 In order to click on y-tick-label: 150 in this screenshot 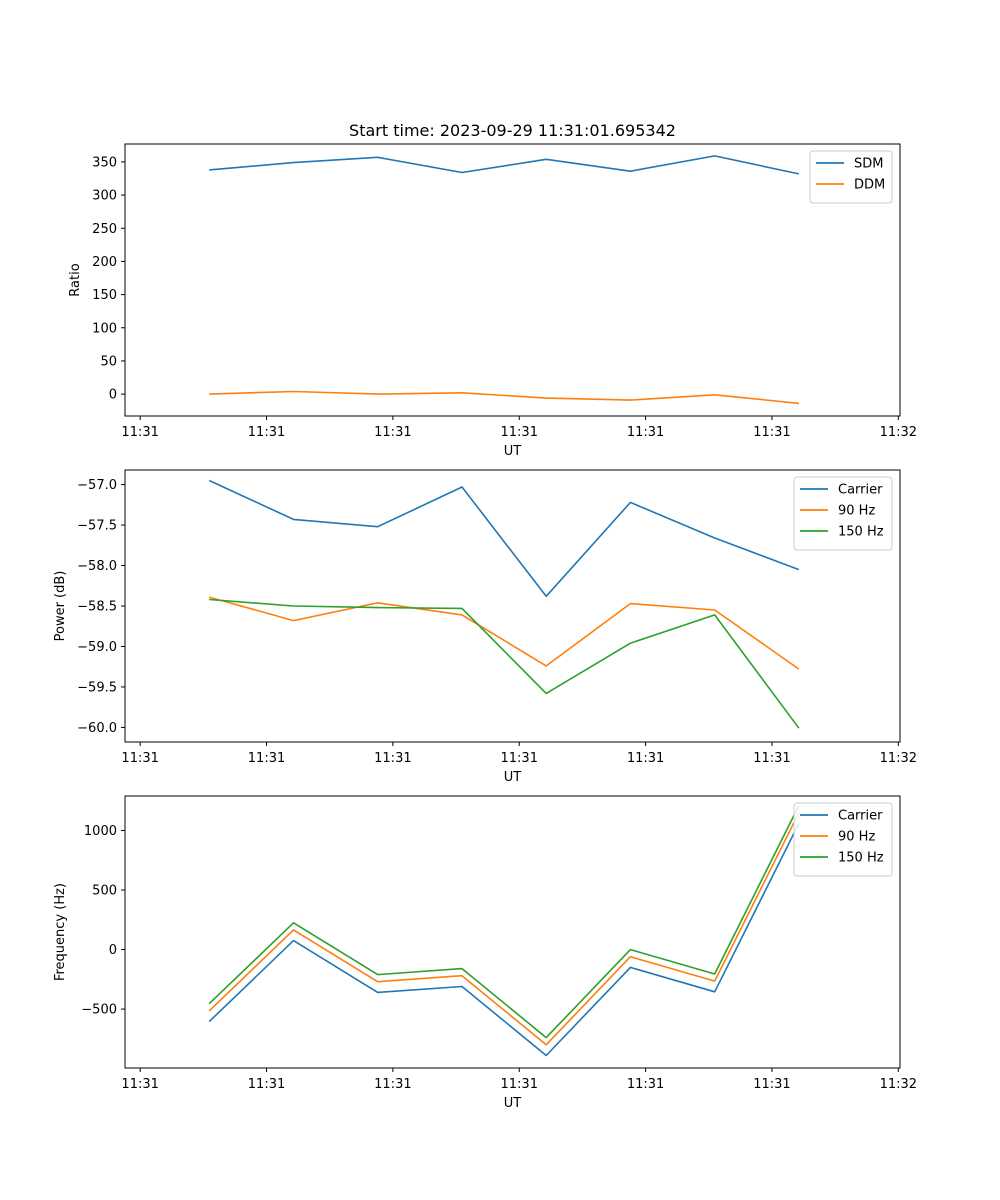, I will do `click(104, 295)`.